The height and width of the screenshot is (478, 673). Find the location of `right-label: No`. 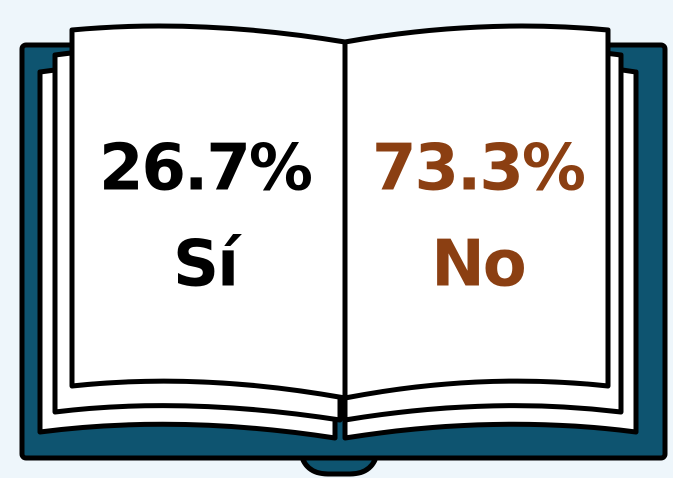

right-label: No is located at coordinates (478, 265).